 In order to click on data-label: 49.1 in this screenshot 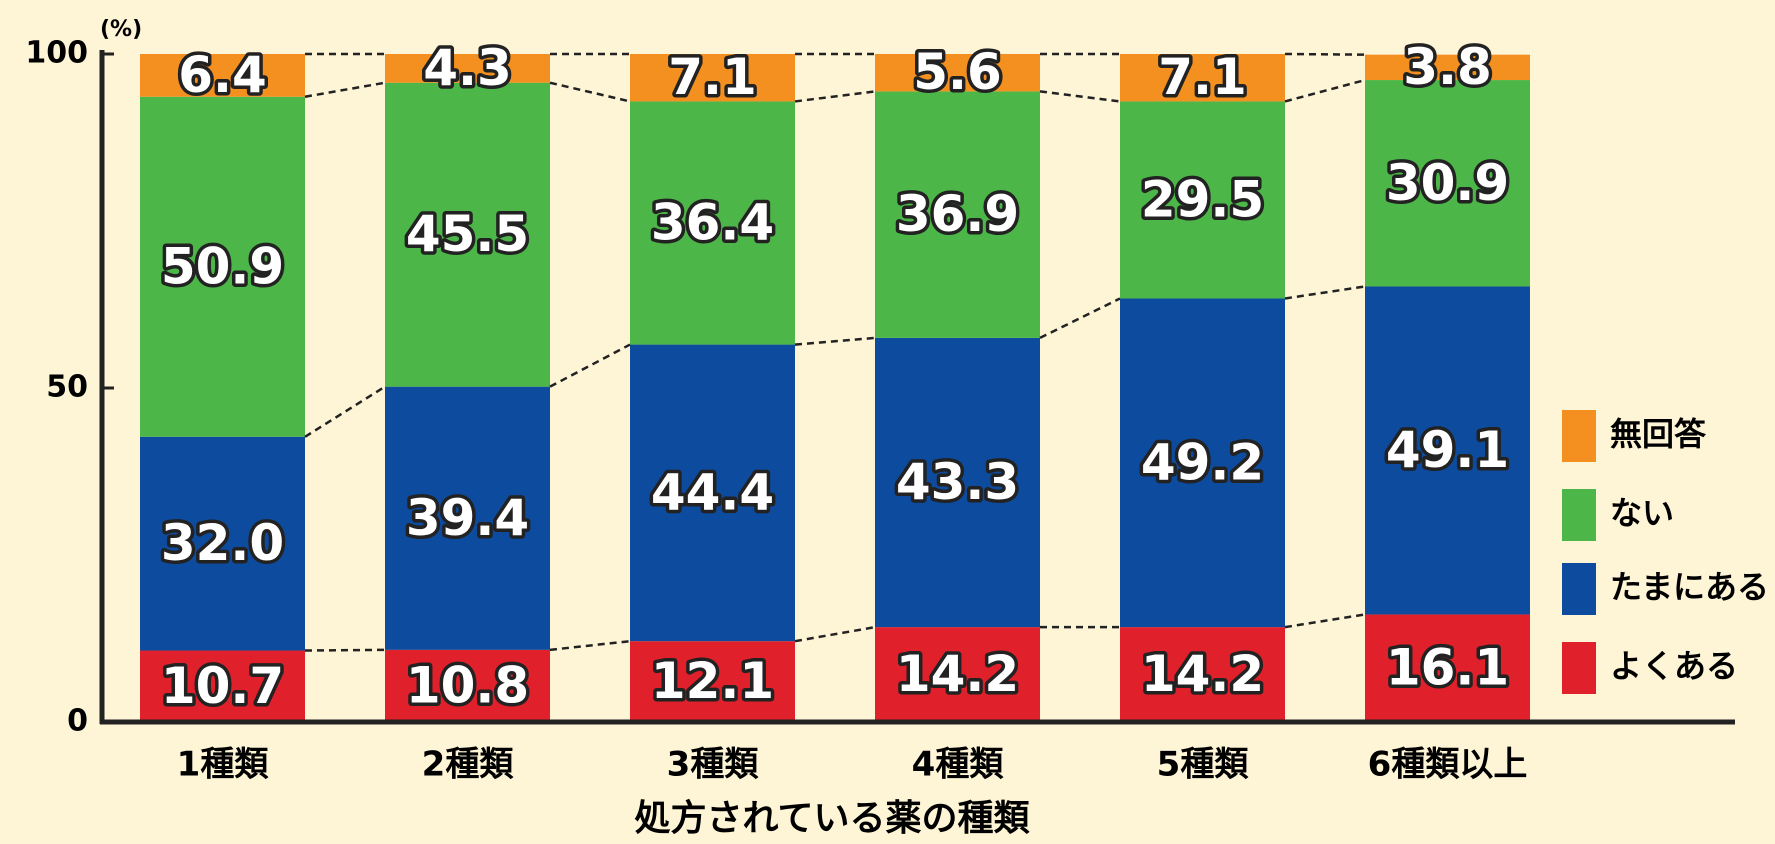, I will do `click(1447, 450)`.